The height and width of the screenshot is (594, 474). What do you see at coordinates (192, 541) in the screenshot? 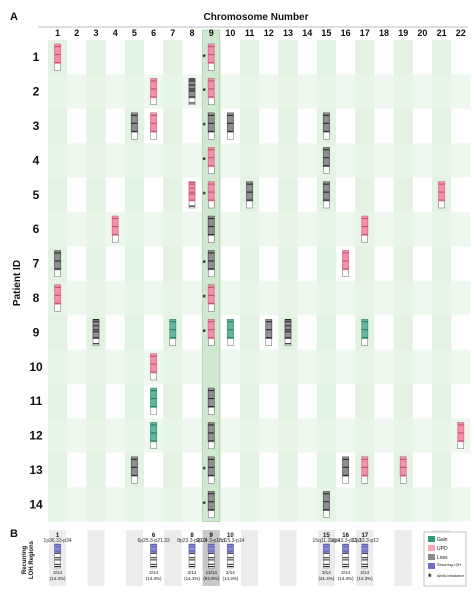
I see `recurring-region-label: 8p23.3-p21.3` at bounding box center [192, 541].